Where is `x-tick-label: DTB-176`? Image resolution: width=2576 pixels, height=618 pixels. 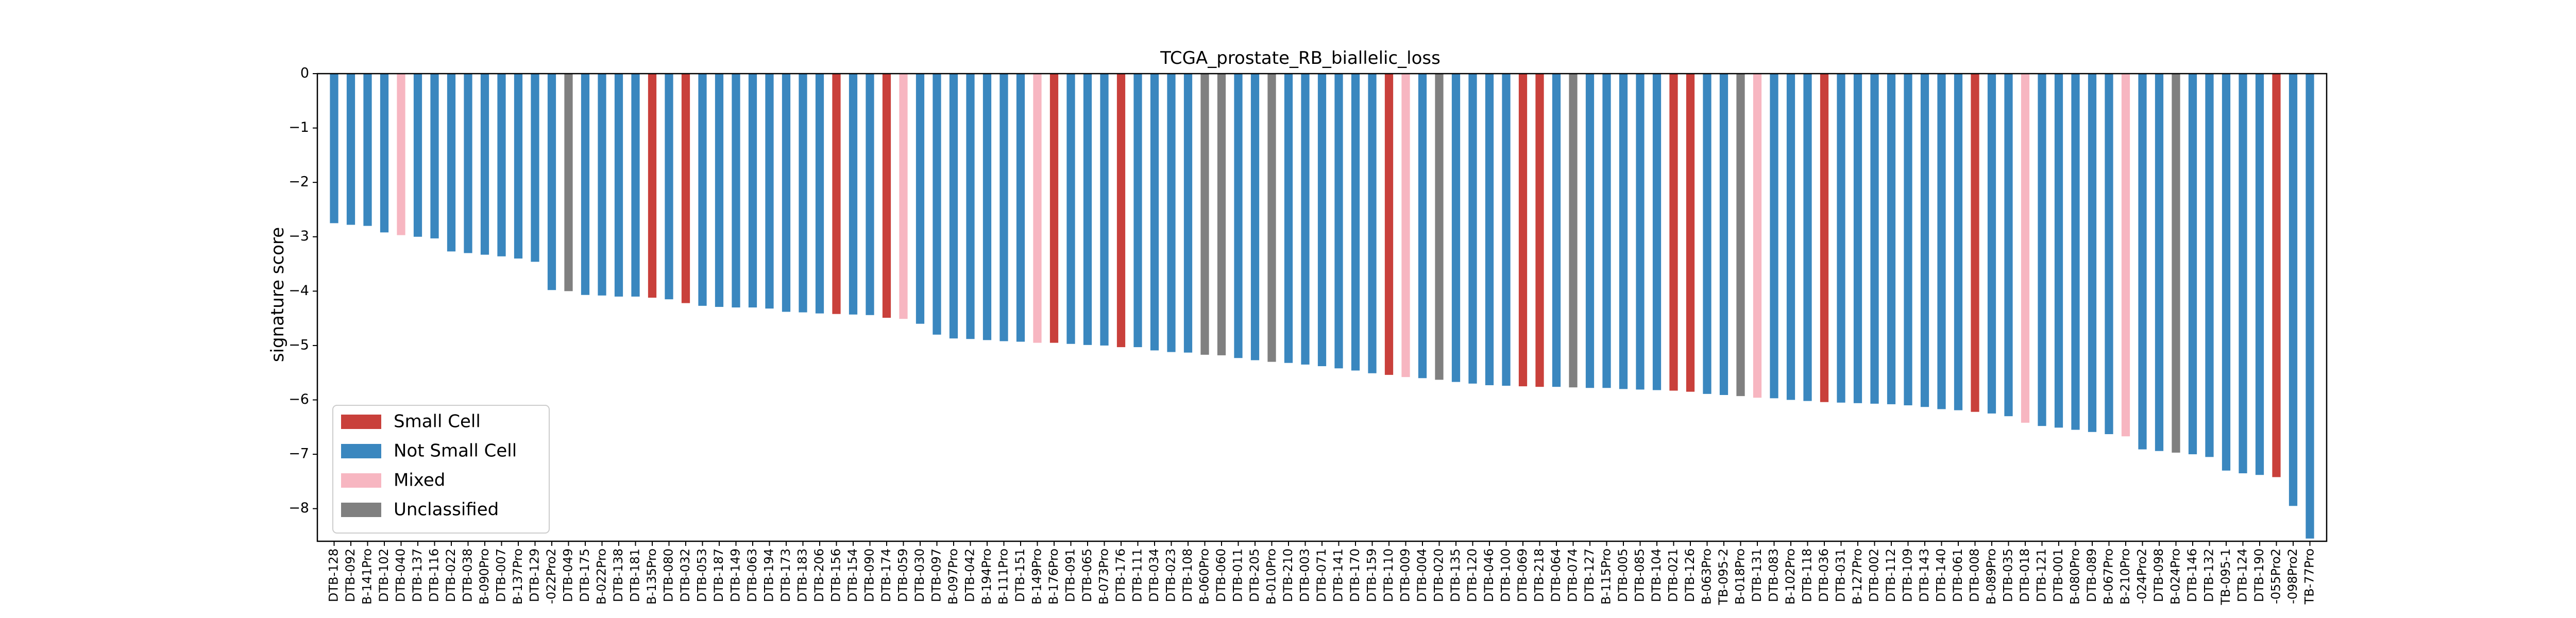 x-tick-label: DTB-176 is located at coordinates (1120, 575).